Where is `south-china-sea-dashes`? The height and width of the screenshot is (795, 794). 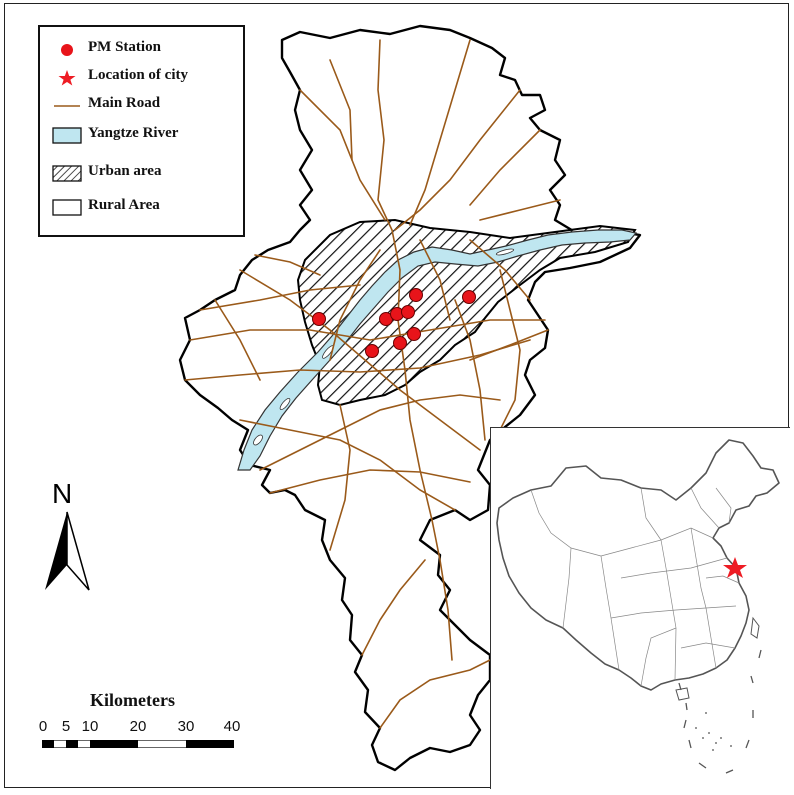
south-china-sea-dashes is located at coordinates (720, 711).